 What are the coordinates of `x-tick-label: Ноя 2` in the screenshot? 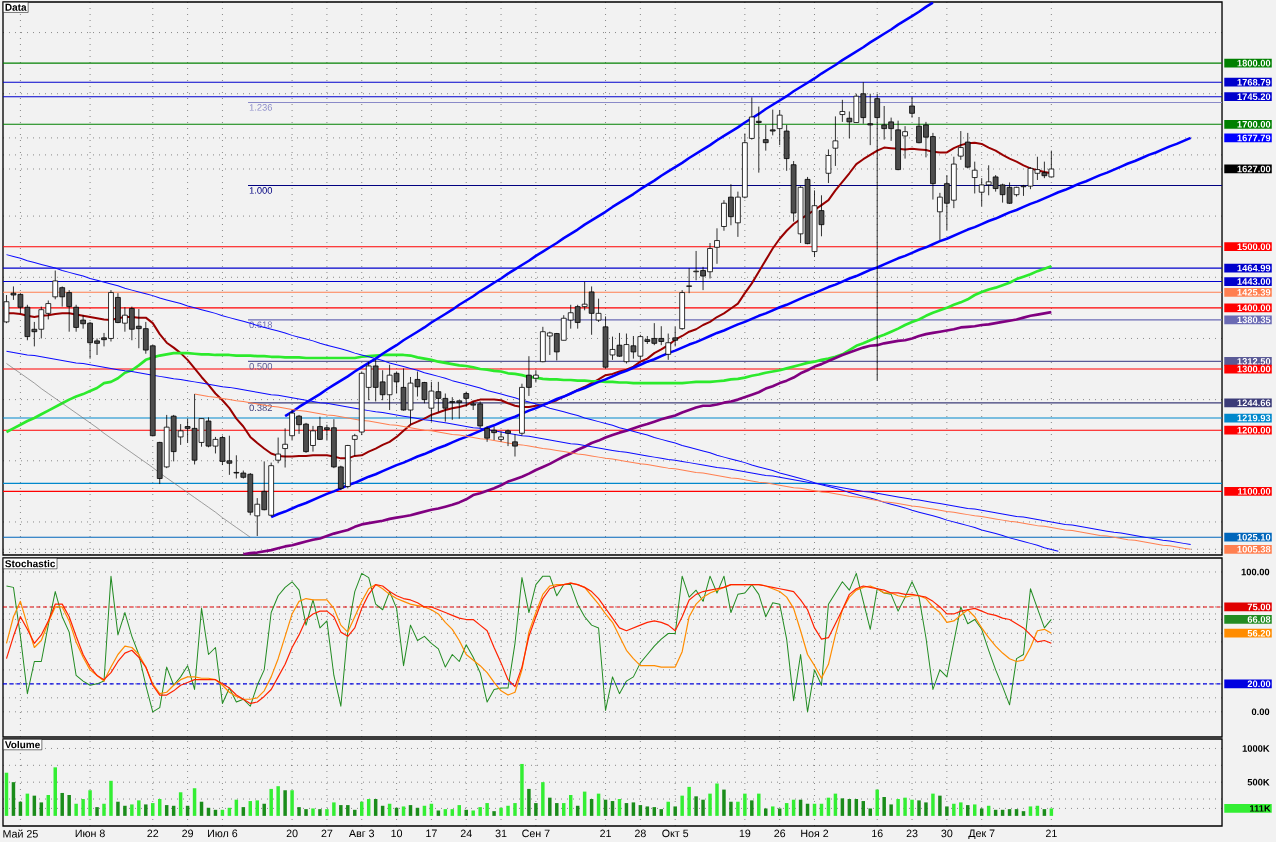 It's located at (815, 833).